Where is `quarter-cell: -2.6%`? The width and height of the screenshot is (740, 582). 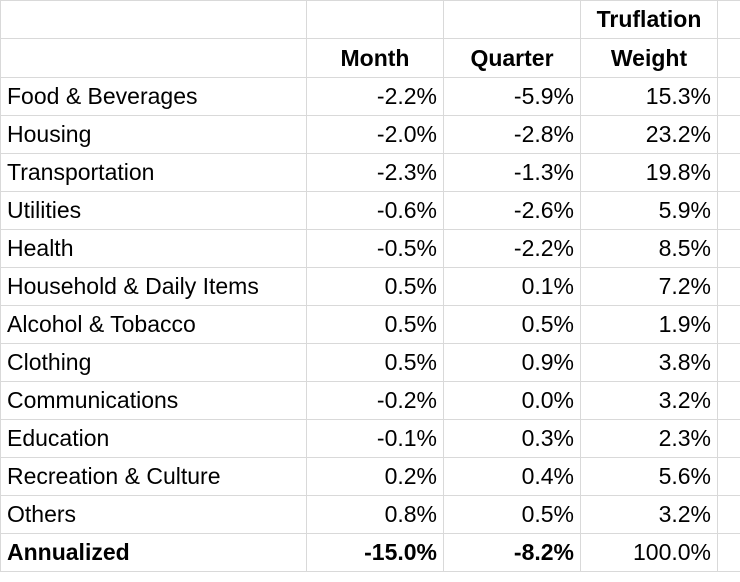 quarter-cell: -2.6% is located at coordinates (512, 210).